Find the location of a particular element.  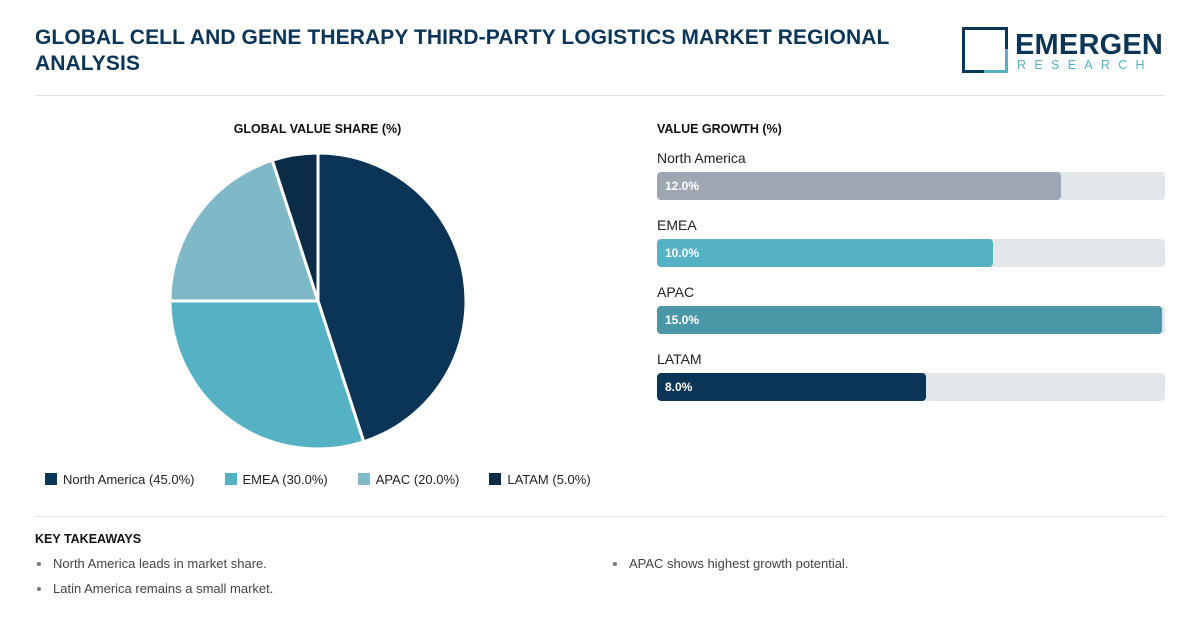

company-logo: EMERGEN RESEARCH is located at coordinates (1063, 52).